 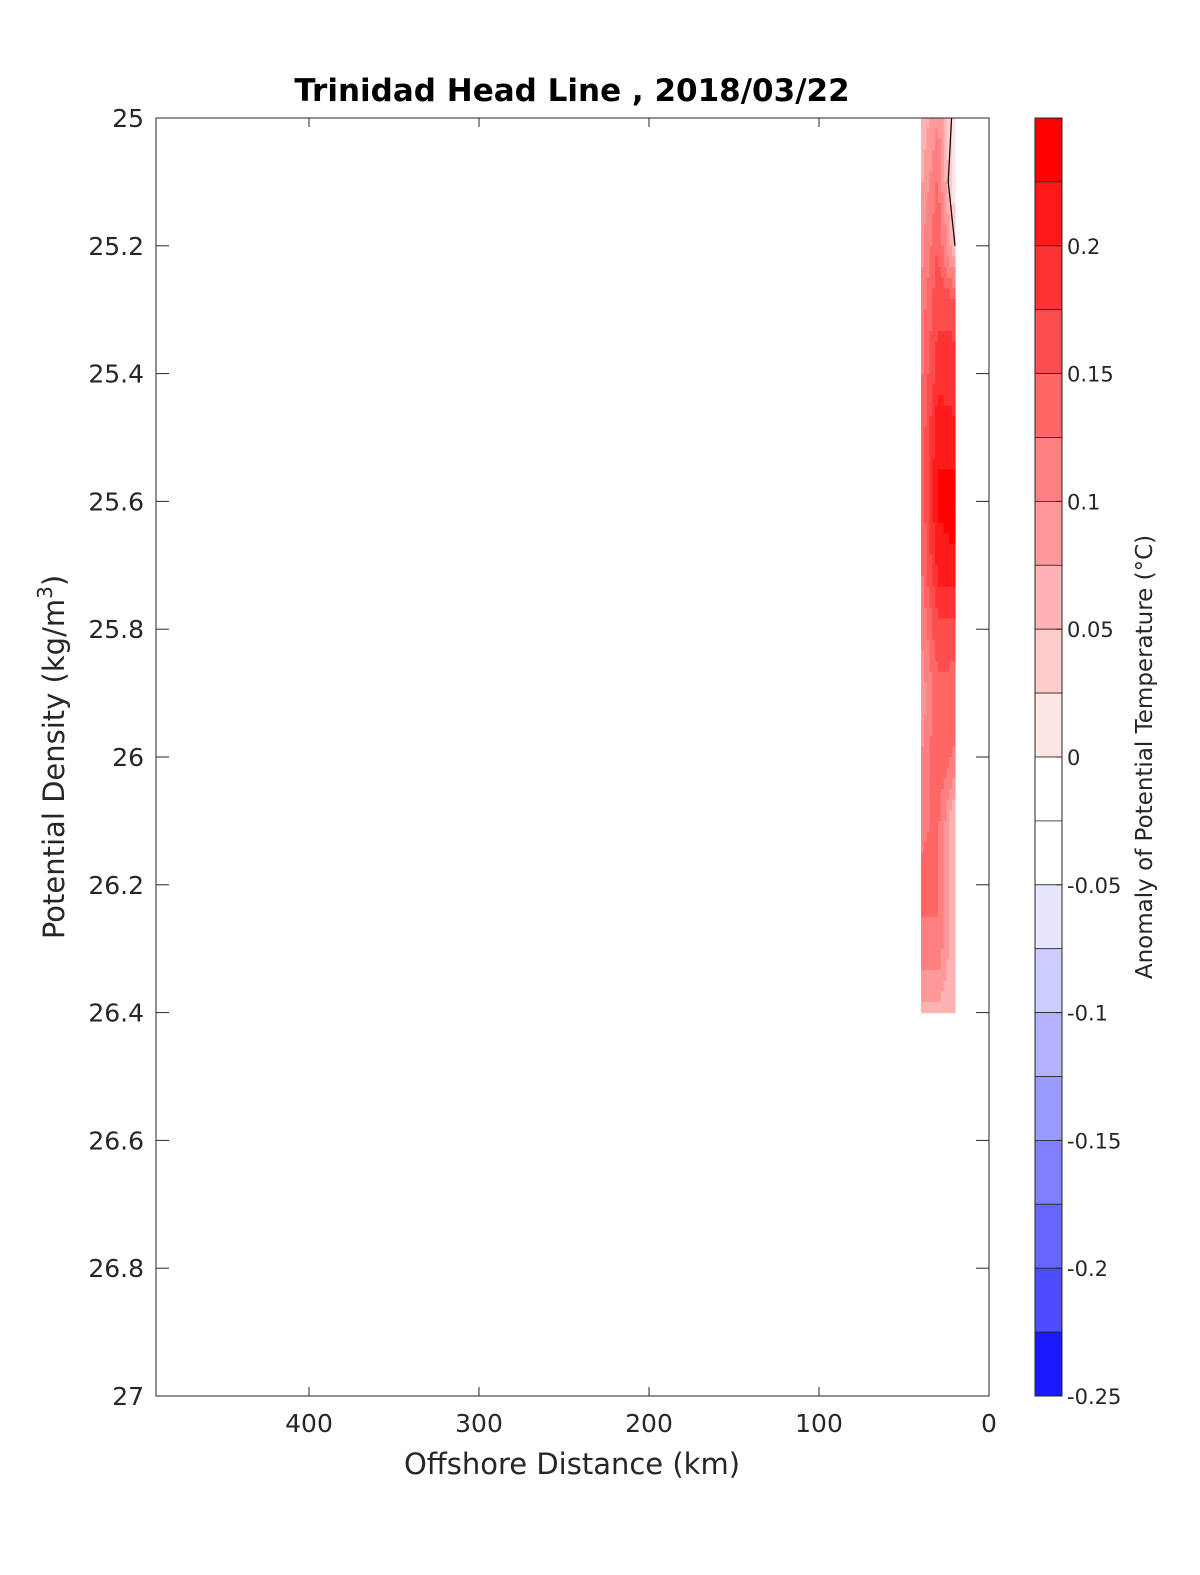 What do you see at coordinates (571, 91) in the screenshot?
I see `chart-title: Trinidad Head Line , 2018/03/22` at bounding box center [571, 91].